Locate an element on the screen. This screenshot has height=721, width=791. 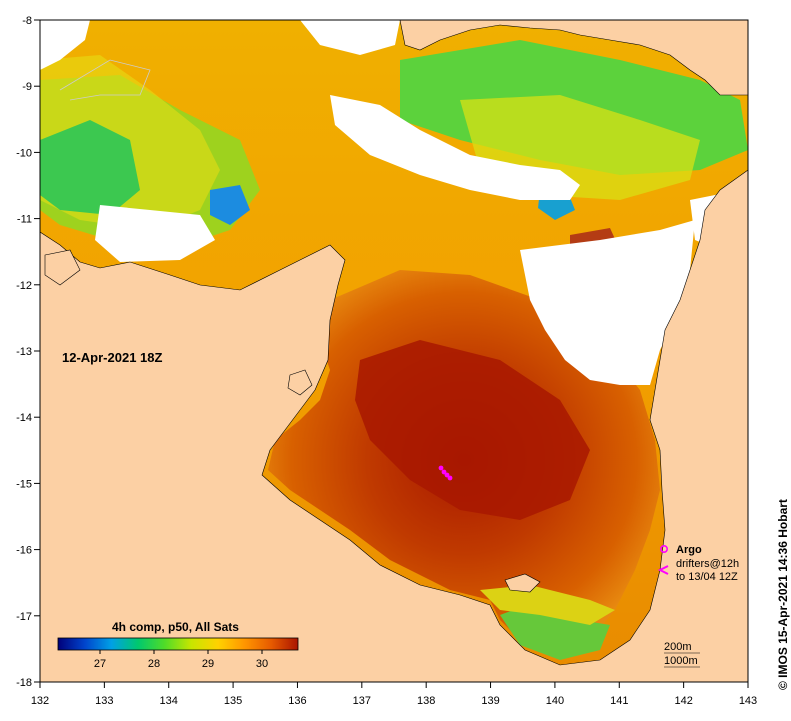
drifter-symbol is located at coordinates (663, 570).